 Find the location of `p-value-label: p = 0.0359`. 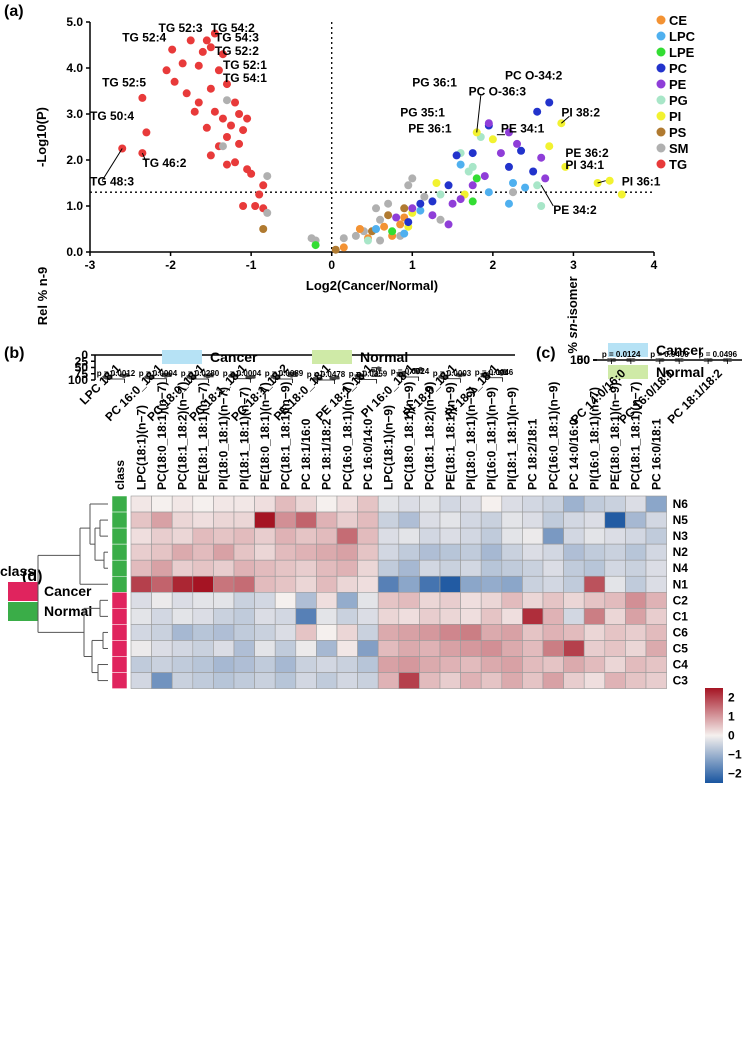

p-value-label: p = 0.0359 is located at coordinates (368, 374).